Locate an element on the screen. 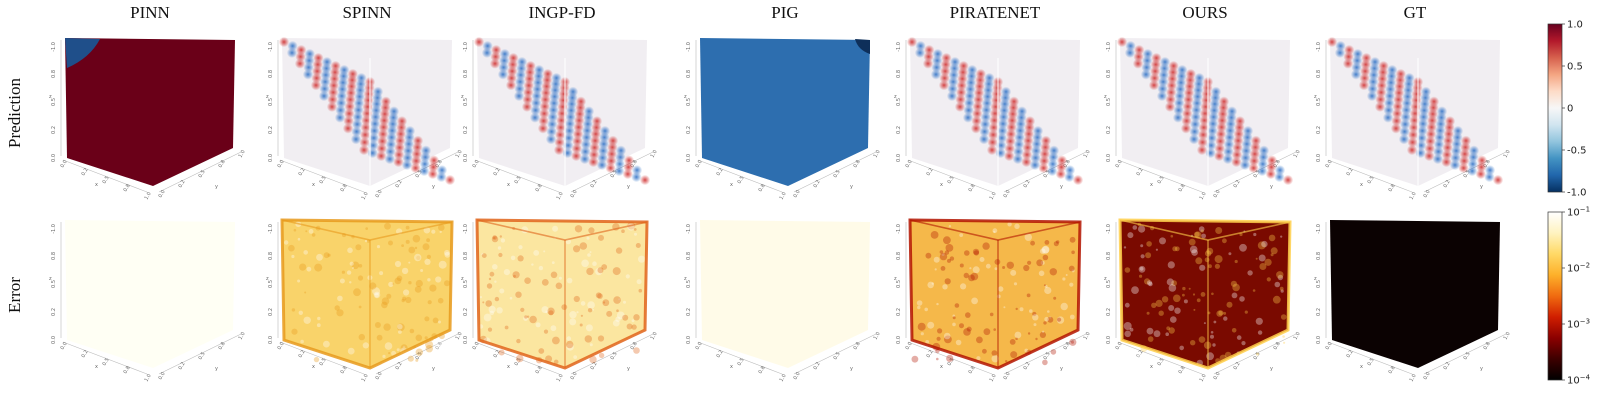 The image size is (1600, 400). colorbar-tick-label: -1.0 is located at coordinates (1577, 193).